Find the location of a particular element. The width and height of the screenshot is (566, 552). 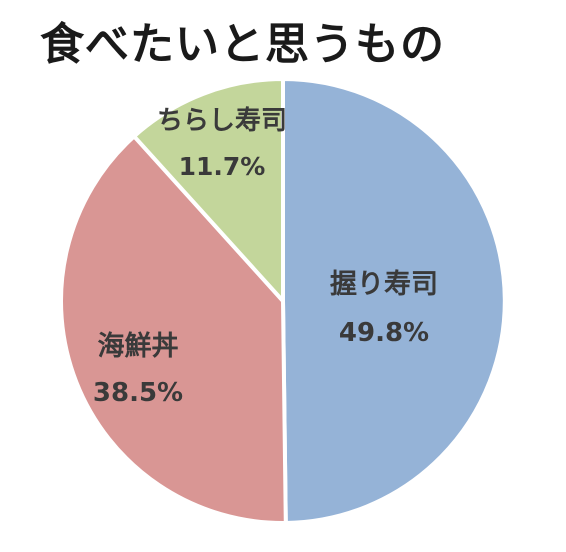

chart-title: 食べたいと思うもの is located at coordinates (242, 44).